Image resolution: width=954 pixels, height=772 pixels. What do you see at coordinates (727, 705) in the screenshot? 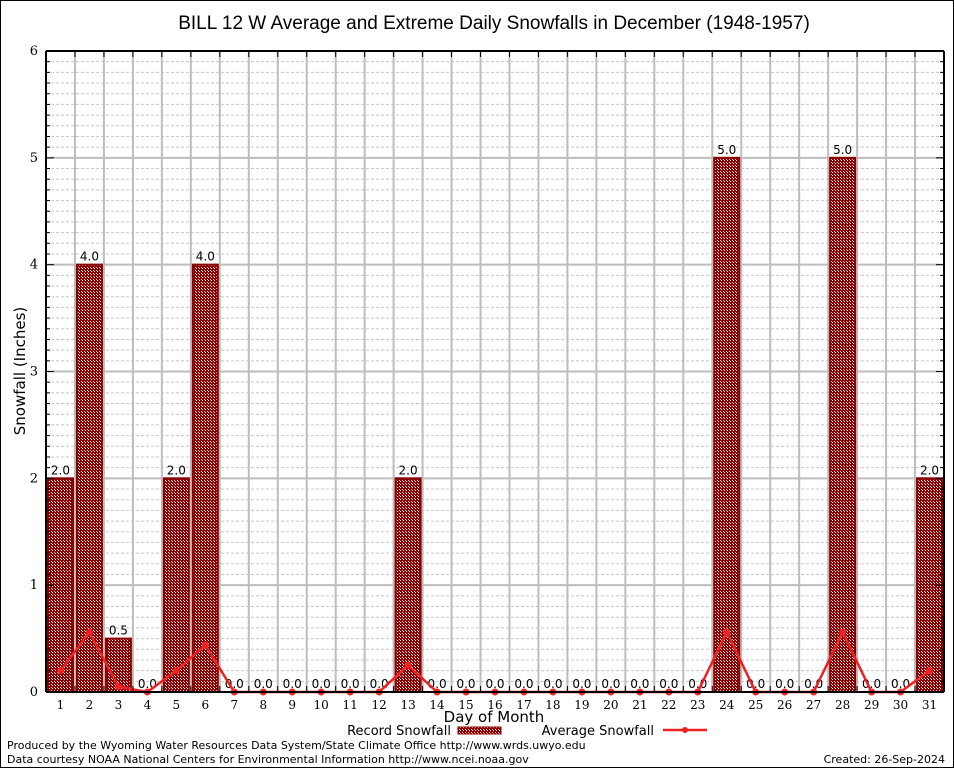
I see `x-tick-label: 24` at bounding box center [727, 705].